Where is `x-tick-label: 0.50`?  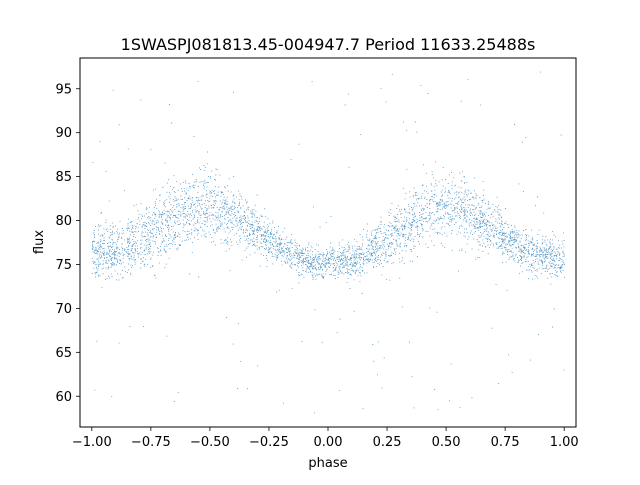 x-tick-label: 0.50 is located at coordinates (446, 442).